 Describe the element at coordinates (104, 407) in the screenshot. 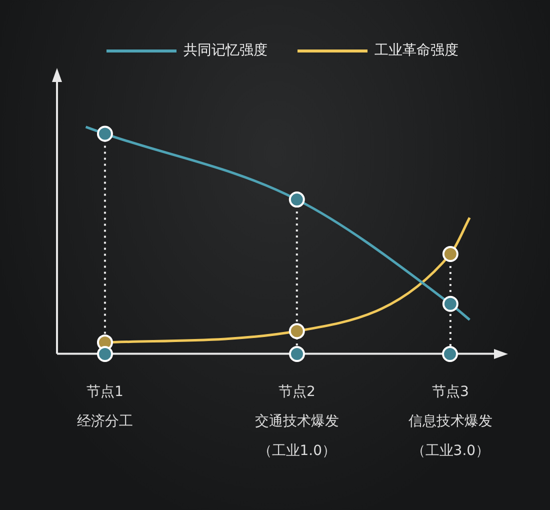

I see `x-tick-label: 节点1 经济分工` at that location.